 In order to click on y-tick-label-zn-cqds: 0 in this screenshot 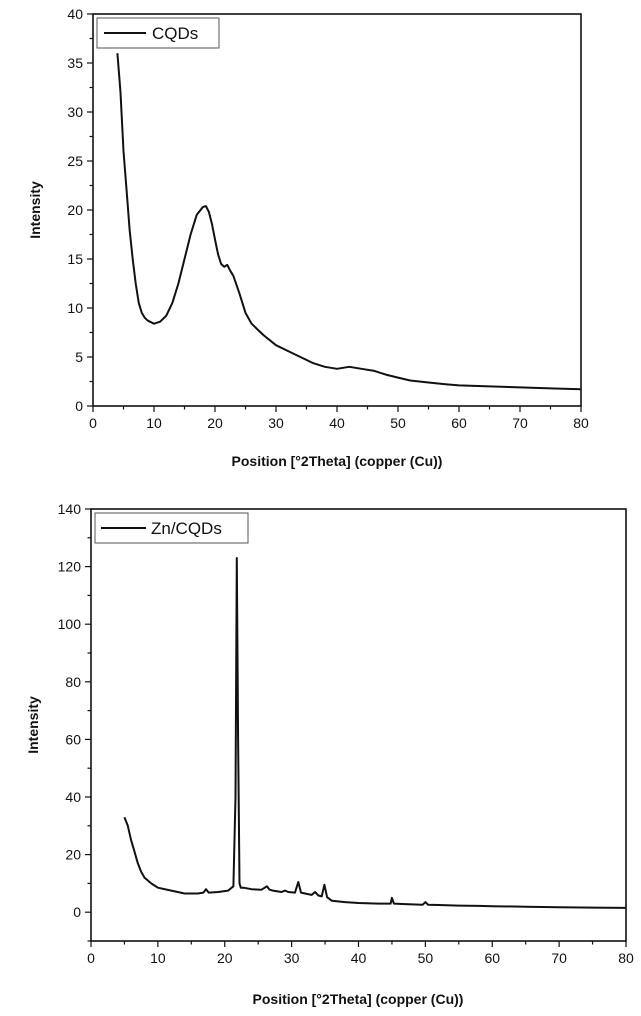, I will do `click(77, 912)`.